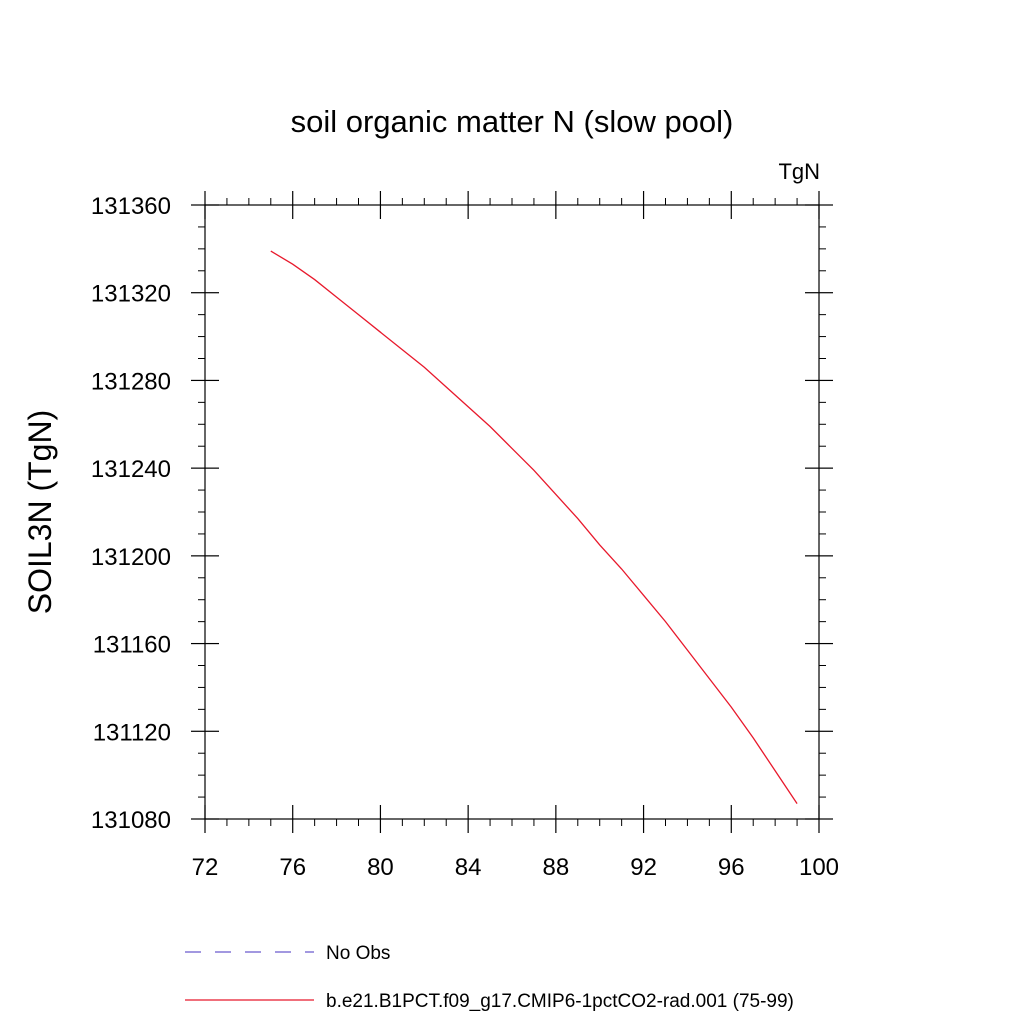 Image resolution: width=1024 pixels, height=1024 pixels. I want to click on y-axis-label: SOIL3N (TgN), so click(40, 512).